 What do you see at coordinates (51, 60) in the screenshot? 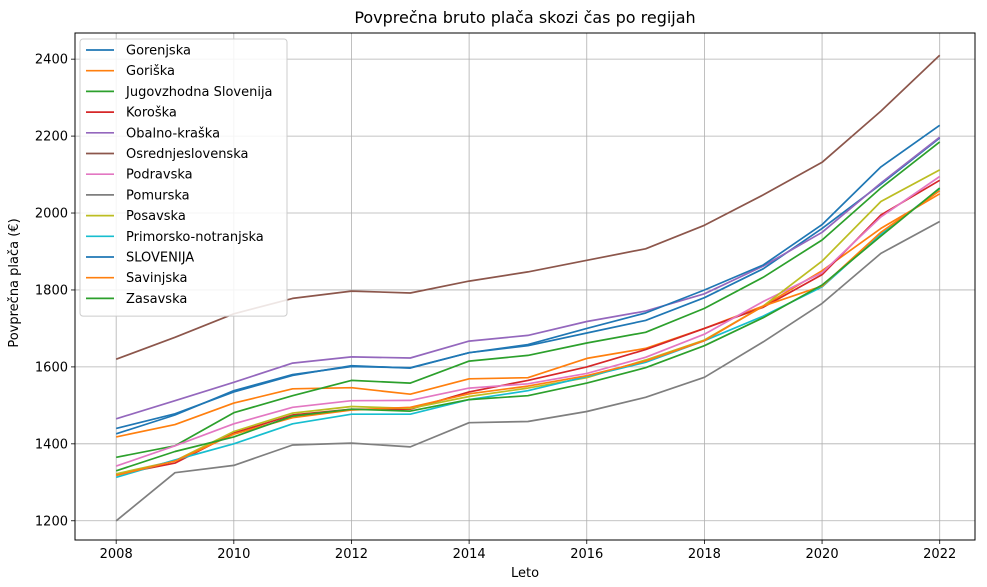
I see `y-tick-label: 2400` at bounding box center [51, 60].